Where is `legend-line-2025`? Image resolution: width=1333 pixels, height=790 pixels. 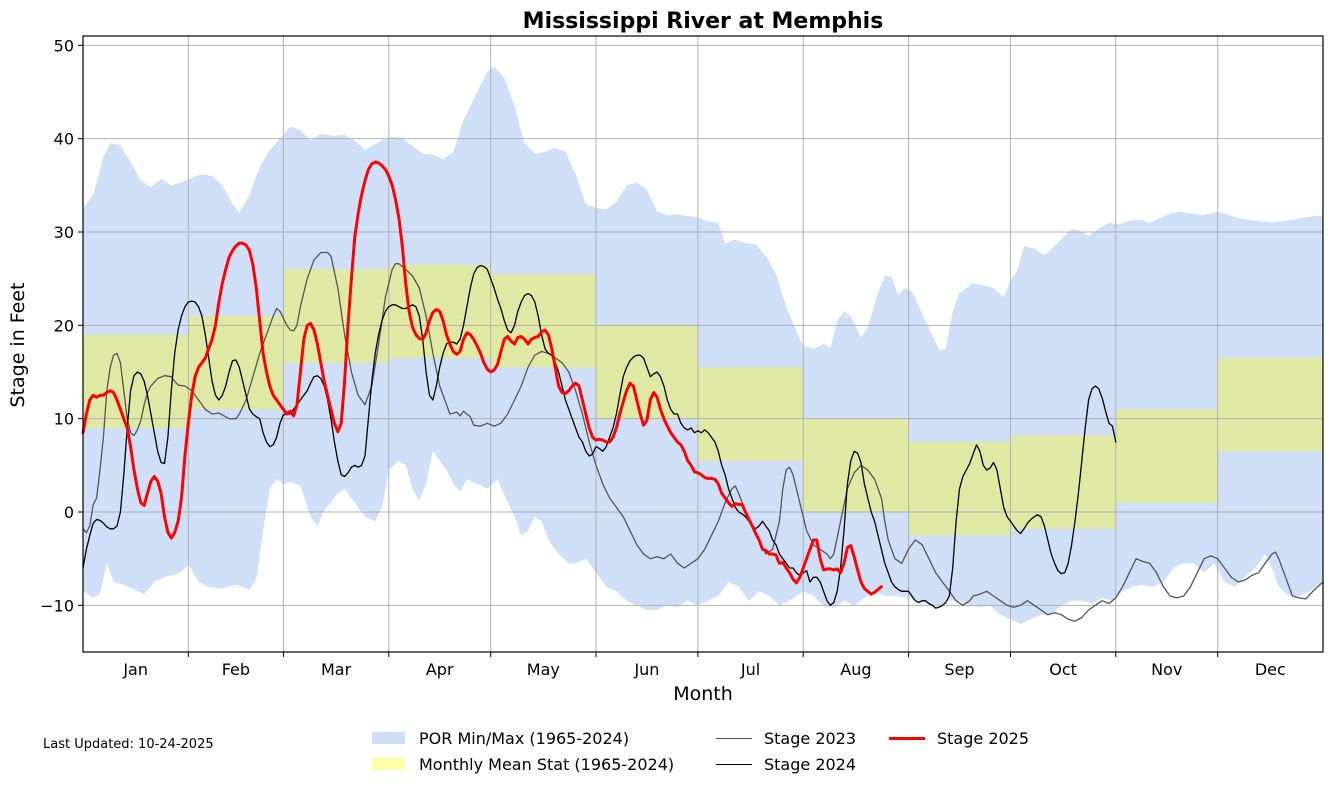 legend-line-2025 is located at coordinates (907, 738).